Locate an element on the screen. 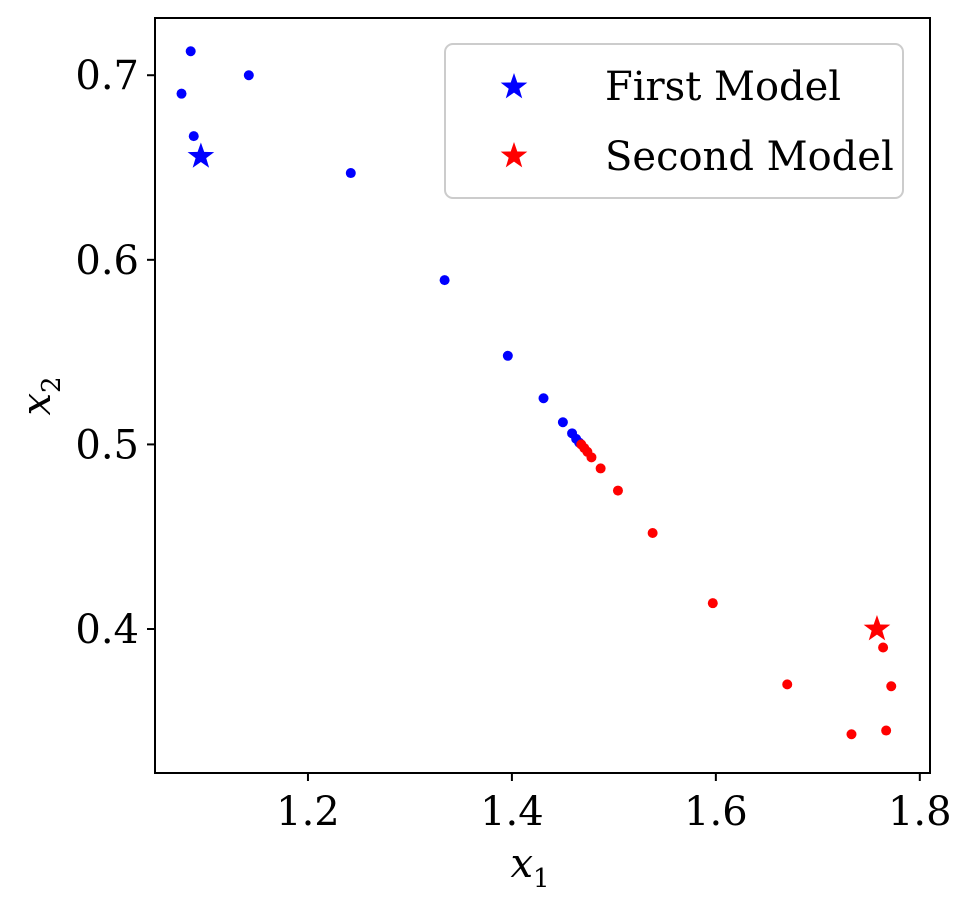 The width and height of the screenshot is (965, 915). y-axis: 0.4 0.5 0.6 0.7 is located at coordinates (115, 353).